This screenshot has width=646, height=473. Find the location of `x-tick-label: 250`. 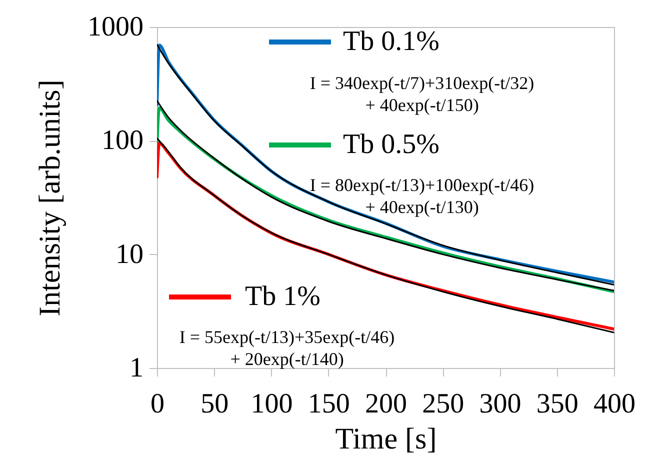

x-tick-label: 250 is located at coordinates (443, 404).